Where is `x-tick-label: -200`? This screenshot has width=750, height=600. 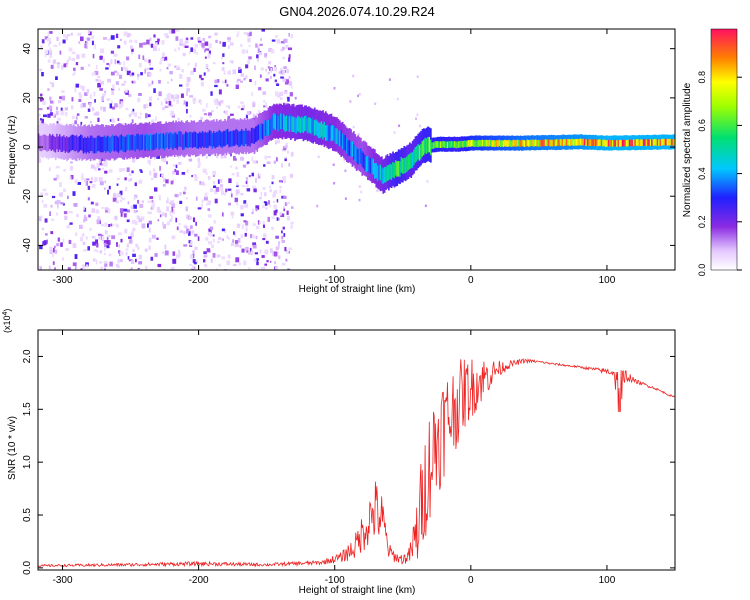
x-tick-label: -200 is located at coordinates (199, 580).